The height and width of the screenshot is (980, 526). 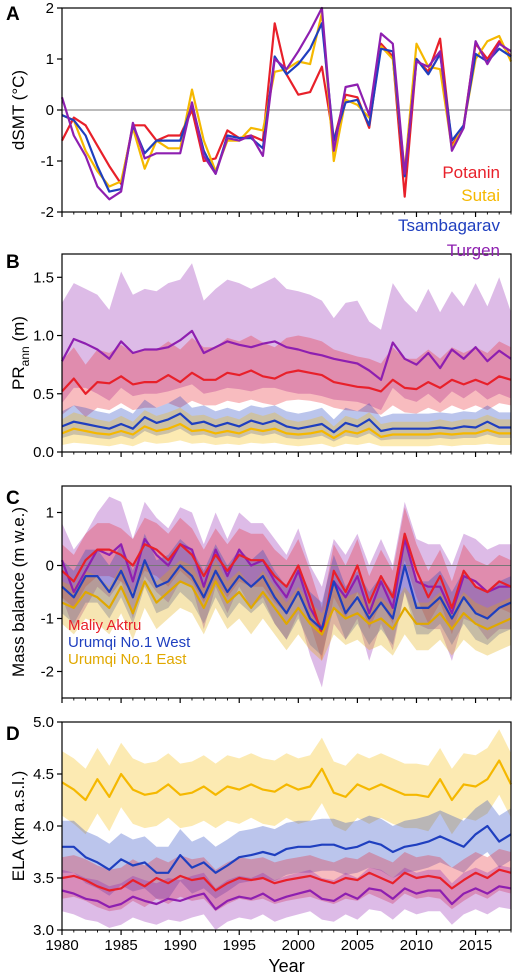 I want to click on legend-entry: Sutai, so click(x=480, y=195).